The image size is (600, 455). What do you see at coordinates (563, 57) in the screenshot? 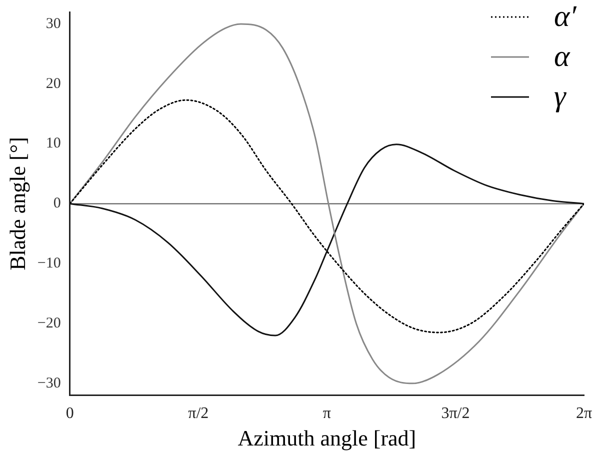
I see `legend-label: α` at bounding box center [563, 57].